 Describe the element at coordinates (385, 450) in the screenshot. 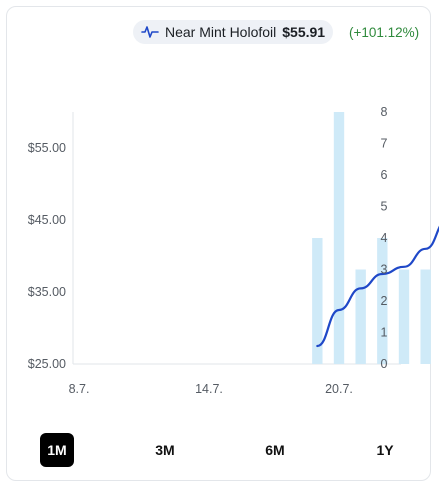

I see `range-button-1y: 1Y` at that location.